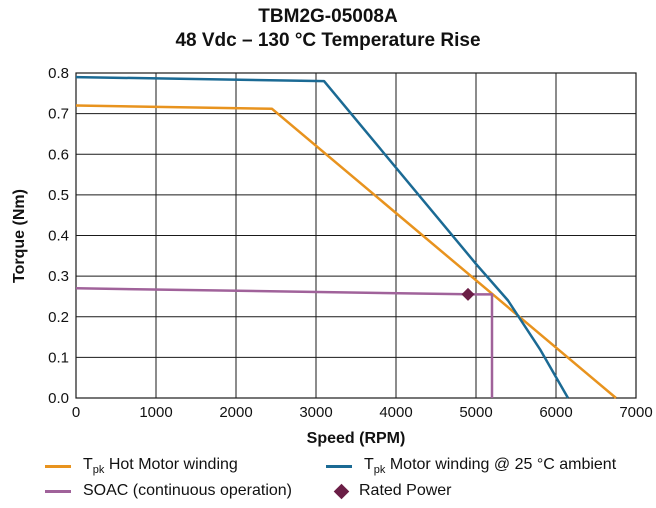 The width and height of the screenshot is (656, 508). Describe the element at coordinates (555, 412) in the screenshot. I see `x-tick-label: 6000` at that location.